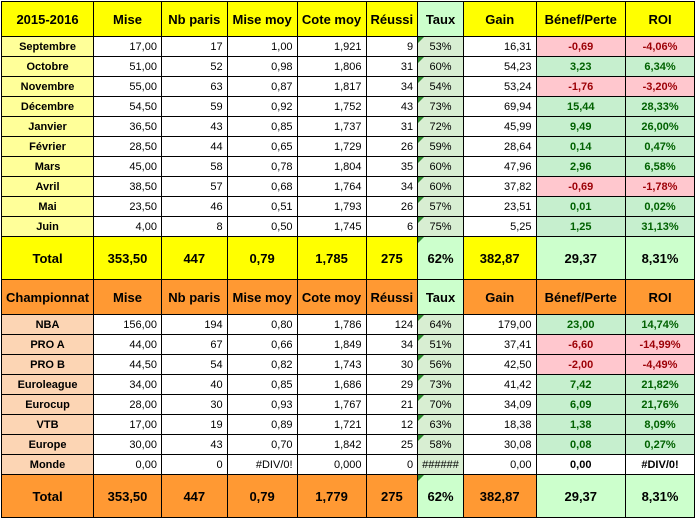 The image size is (695, 528). Describe the element at coordinates (262, 324) in the screenshot. I see `cell-mise-moy: 0,80` at that location.